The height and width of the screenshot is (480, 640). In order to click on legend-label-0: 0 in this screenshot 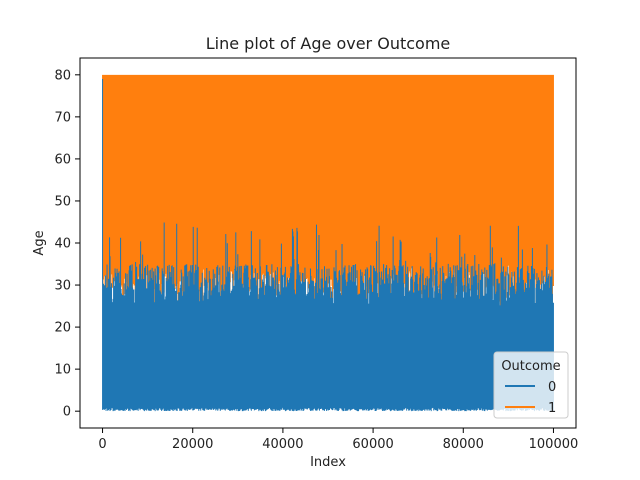, I will do `click(552, 387)`.